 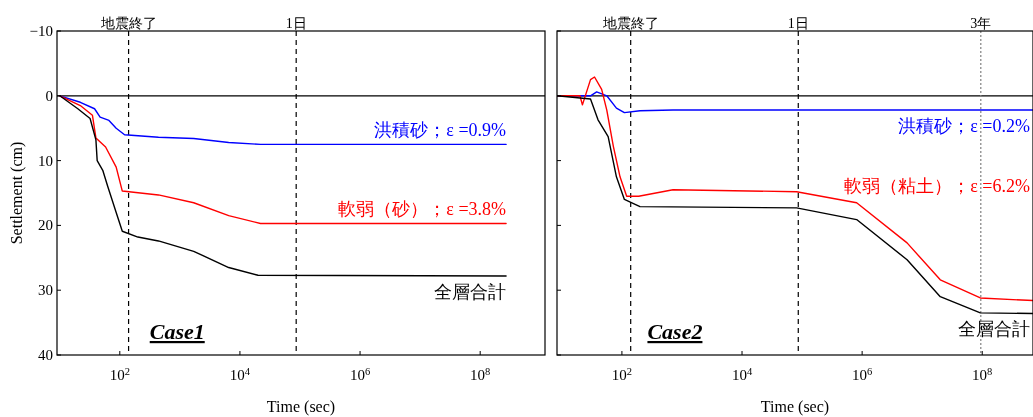 I want to click on ref-line-label: 3年, so click(x=981, y=23).